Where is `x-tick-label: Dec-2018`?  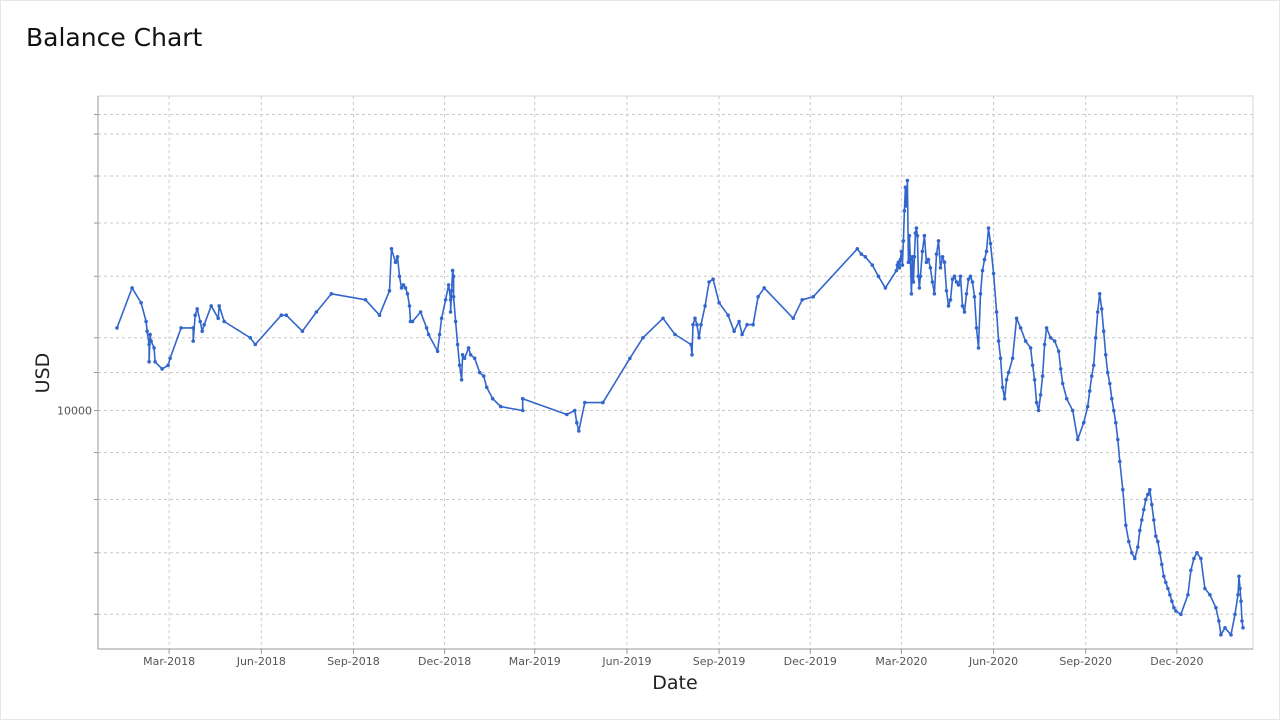
x-tick-label: Dec-2018 is located at coordinates (444, 661).